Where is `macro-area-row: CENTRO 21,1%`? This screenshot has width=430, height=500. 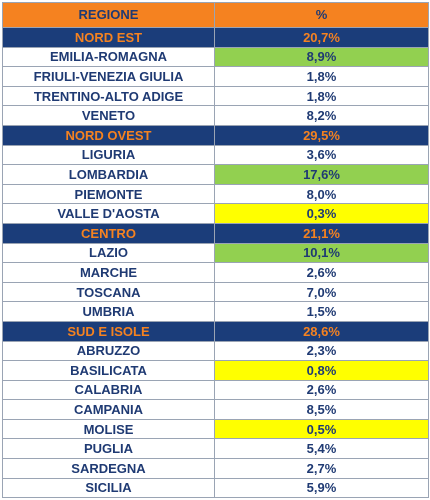 macro-area-row: CENTRO 21,1% is located at coordinates (215, 233).